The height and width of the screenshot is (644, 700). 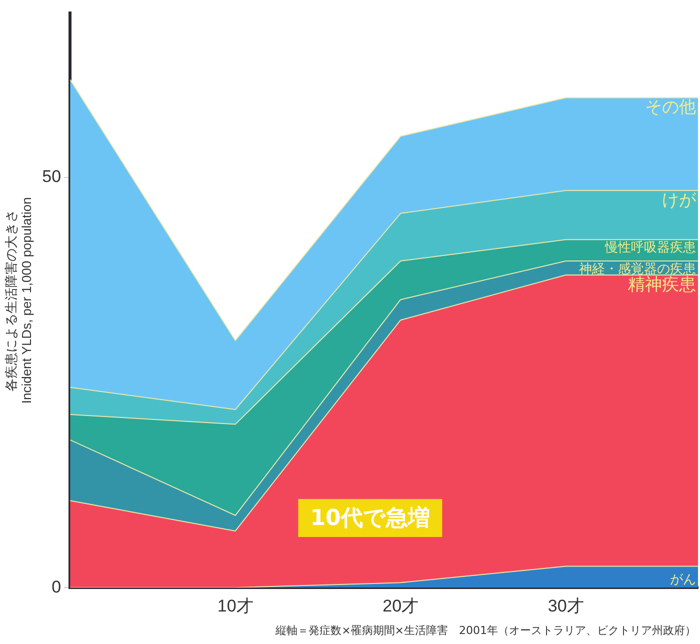 I want to click on series-label: 精神疾患, so click(x=662, y=284).